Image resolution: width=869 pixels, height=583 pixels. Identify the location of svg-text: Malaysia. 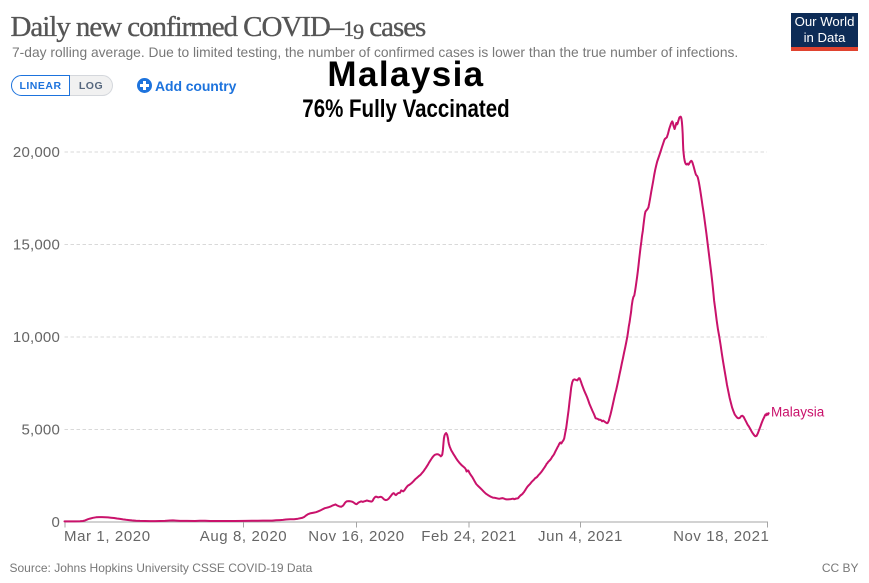
(798, 412).